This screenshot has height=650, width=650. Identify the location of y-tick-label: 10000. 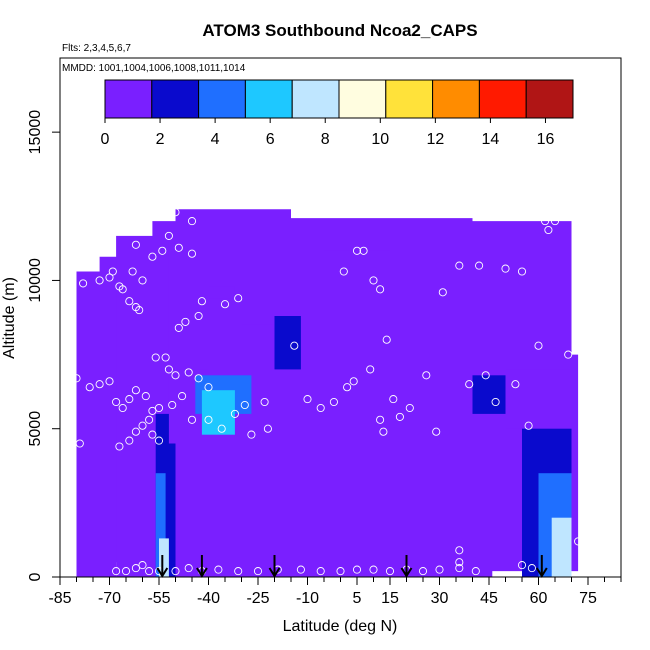
(35, 280).